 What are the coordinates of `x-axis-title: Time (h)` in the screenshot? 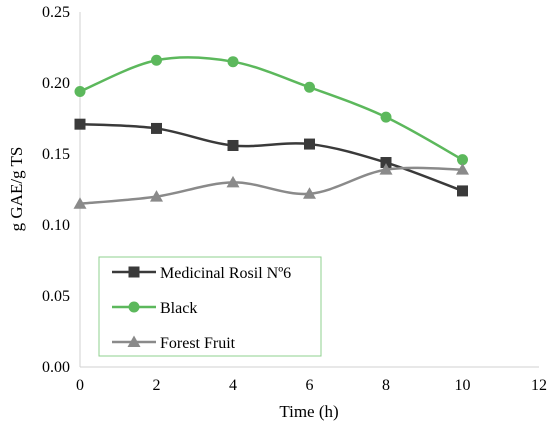 It's located at (308, 411).